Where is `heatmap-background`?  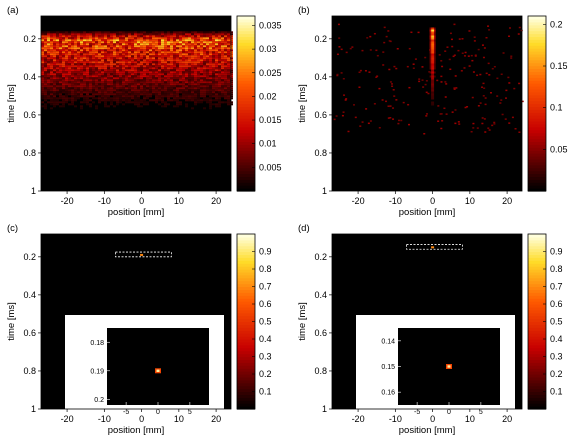
heatmap-background is located at coordinates (427, 103).